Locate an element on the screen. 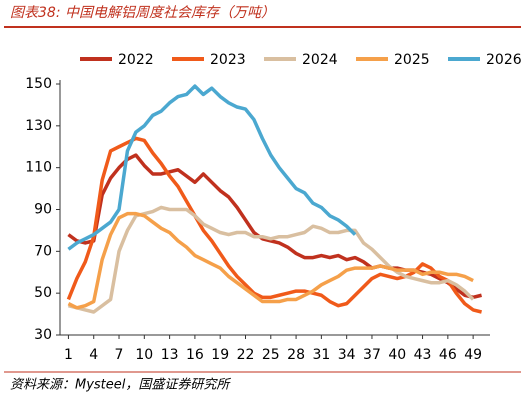 The height and width of the screenshot is (400, 525). x-tick-label: 4 is located at coordinates (93, 355).